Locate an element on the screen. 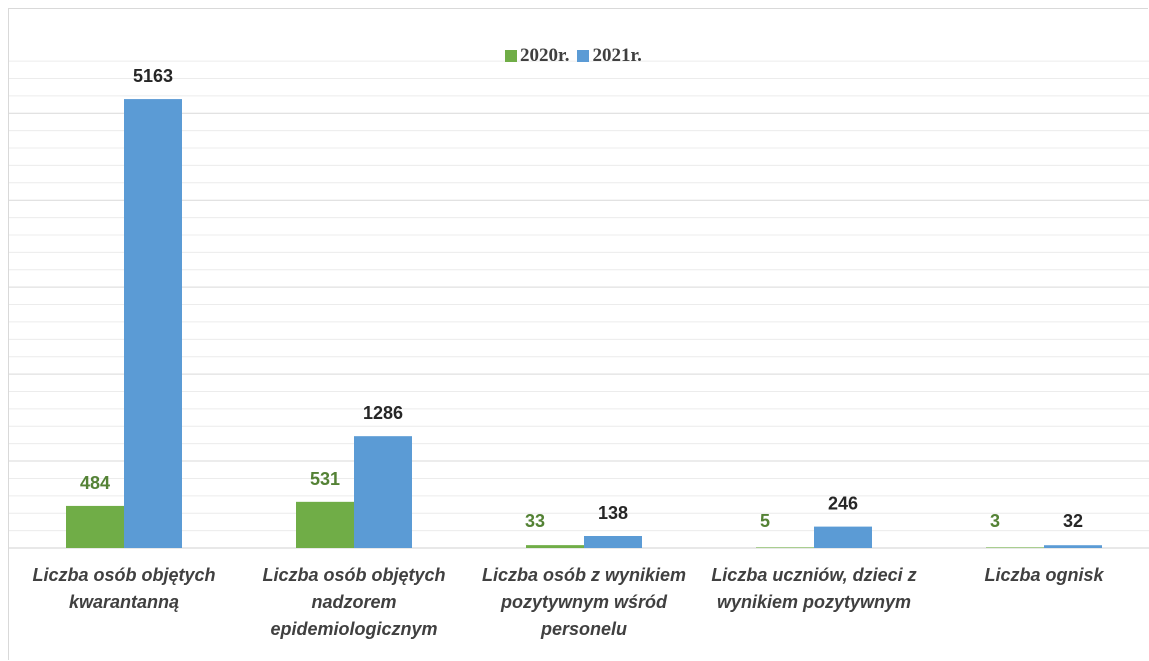  data-label-2021-2: 138 is located at coordinates (613, 513).